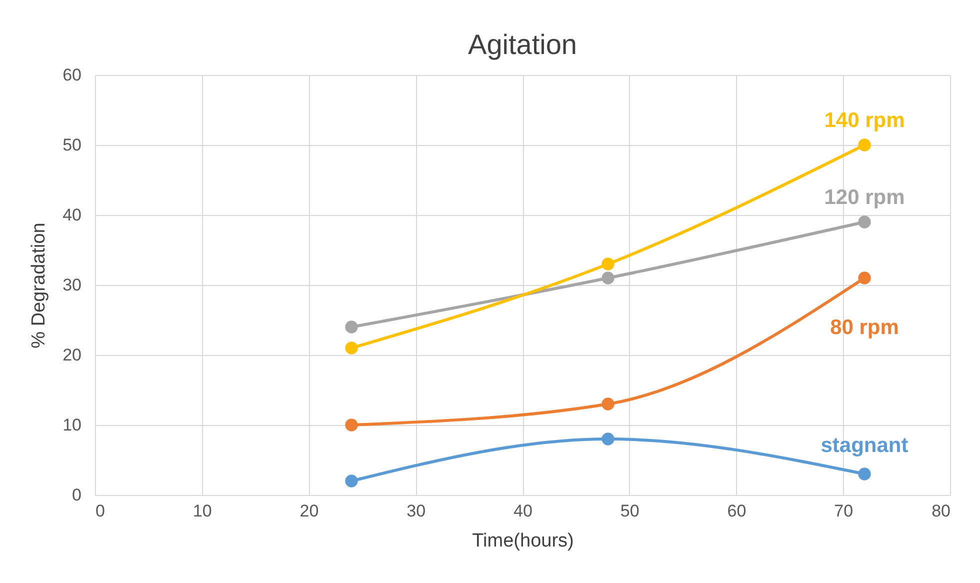 The image size is (980, 583). What do you see at coordinates (844, 511) in the screenshot?
I see `x-tick-label: 70` at bounding box center [844, 511].